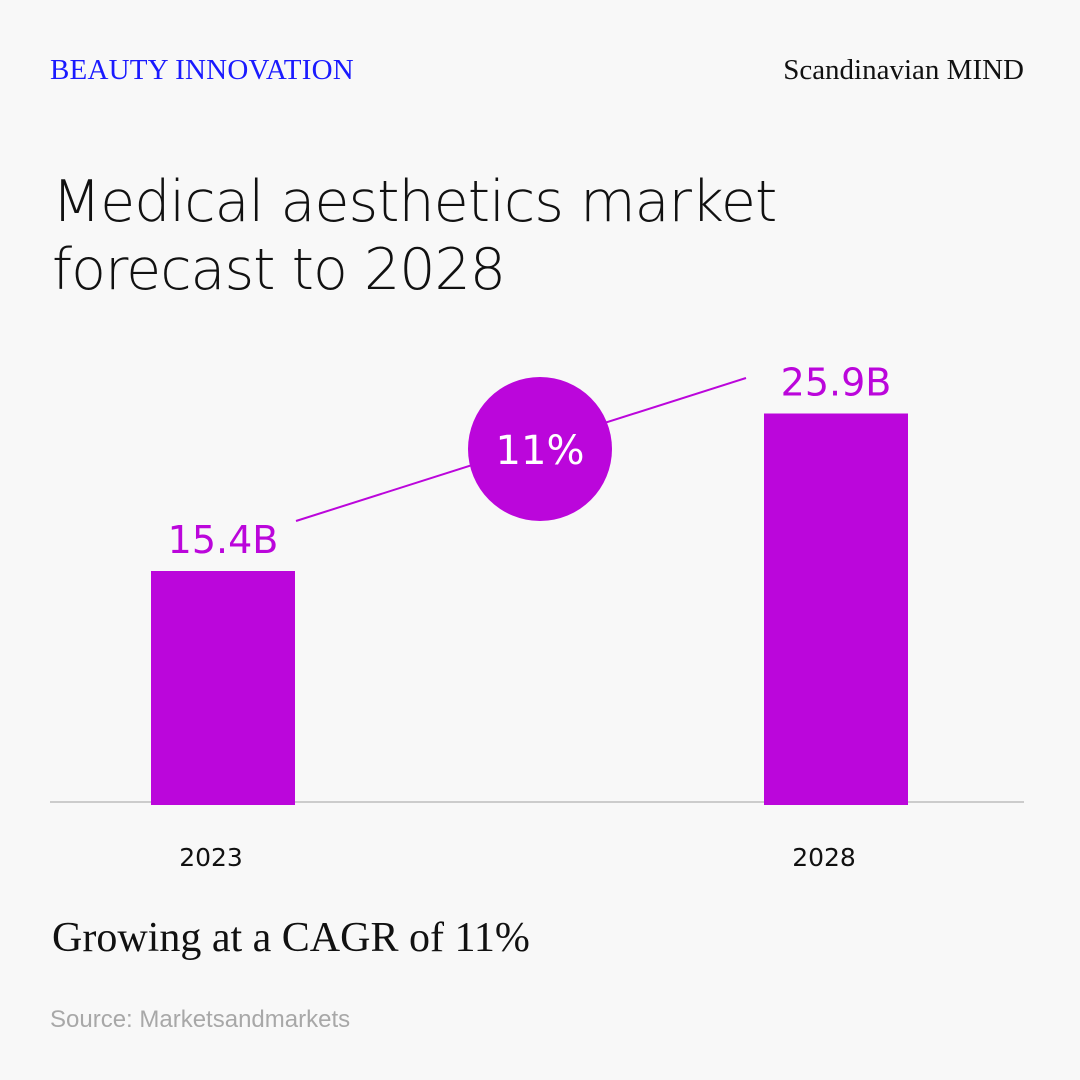 Image resolution: width=1080 pixels, height=1080 pixels. I want to click on brand-label: BEAUTY INNOVATION, so click(202, 70).